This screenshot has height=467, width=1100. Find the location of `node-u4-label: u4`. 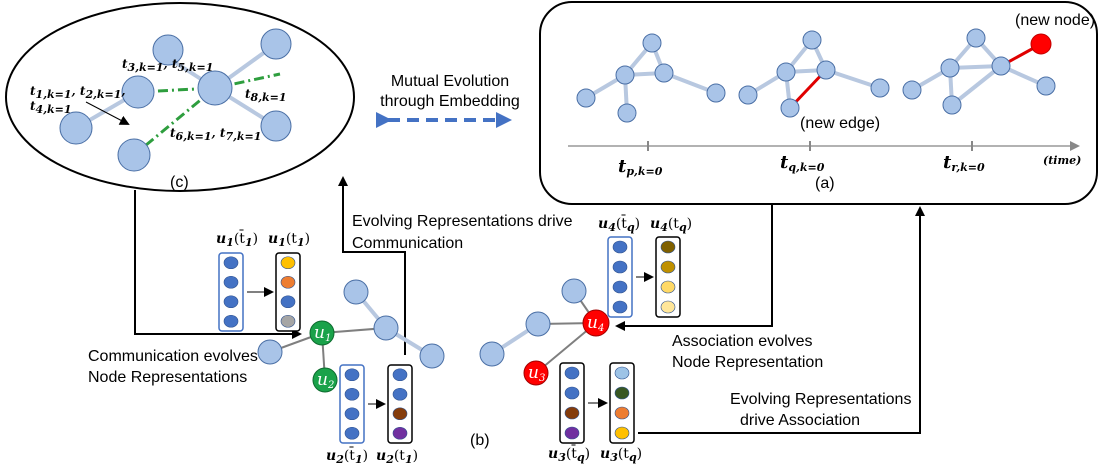

node-u4-label: u4 is located at coordinates (595, 323).